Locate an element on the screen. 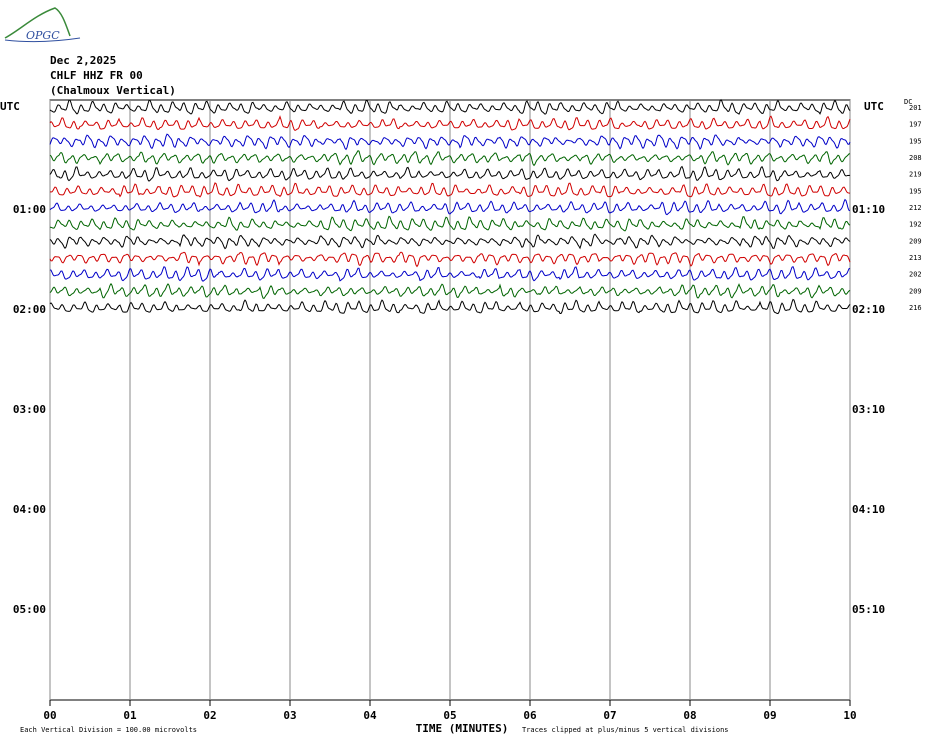 The height and width of the screenshot is (744, 930). hour-label: 01:00 is located at coordinates (29, 209).